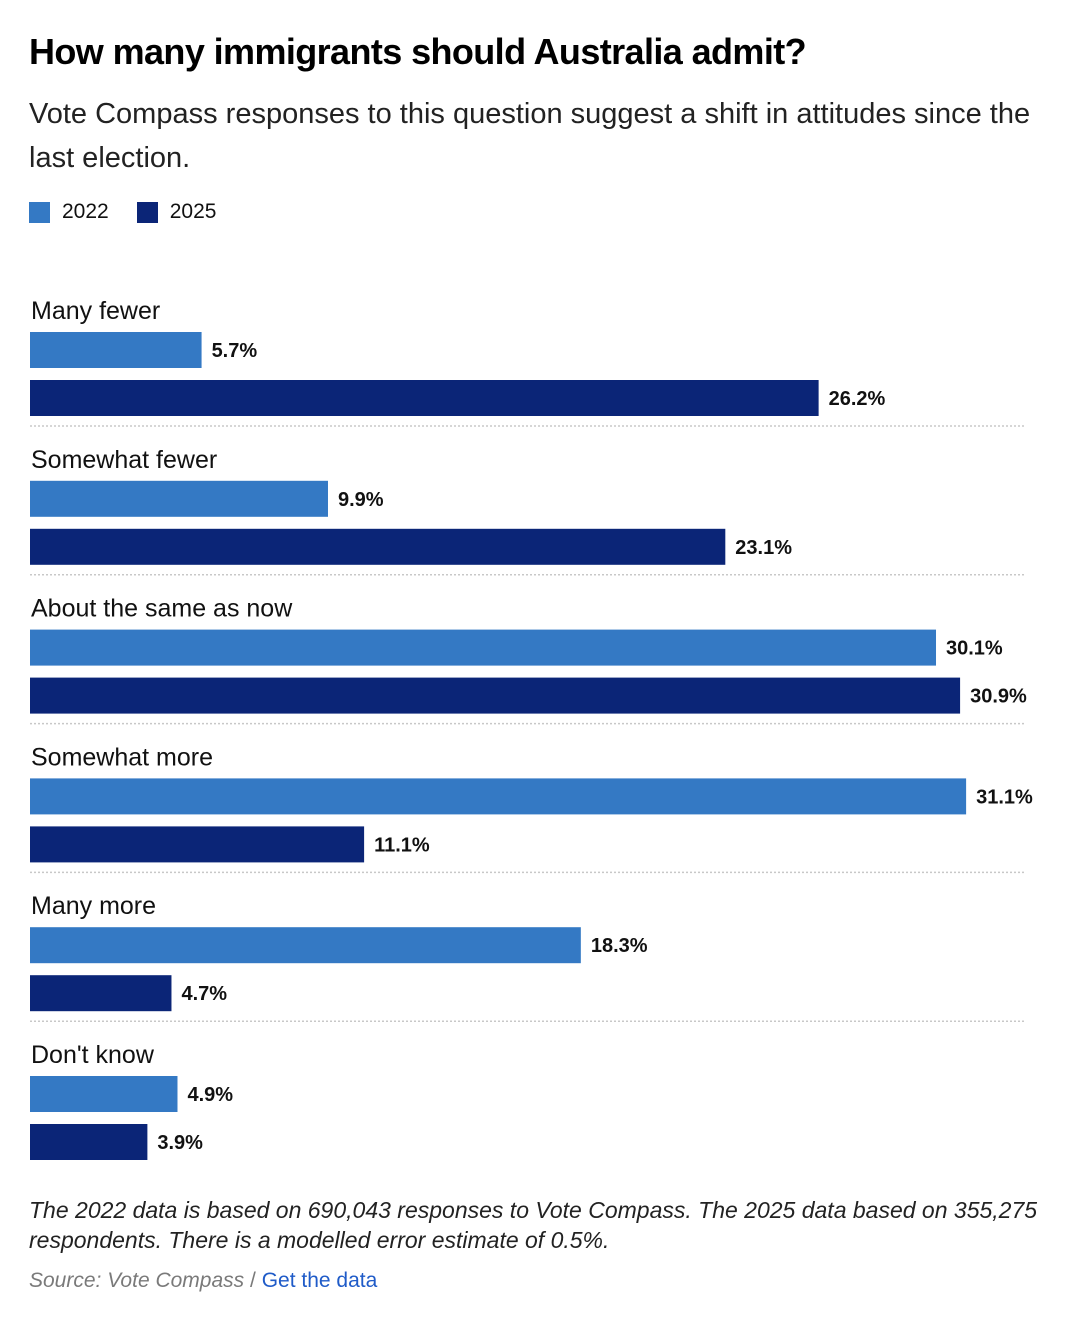 This screenshot has width=1080, height=1322. I want to click on value-label-don-t-know-2022: 4.9%, so click(210, 1095).